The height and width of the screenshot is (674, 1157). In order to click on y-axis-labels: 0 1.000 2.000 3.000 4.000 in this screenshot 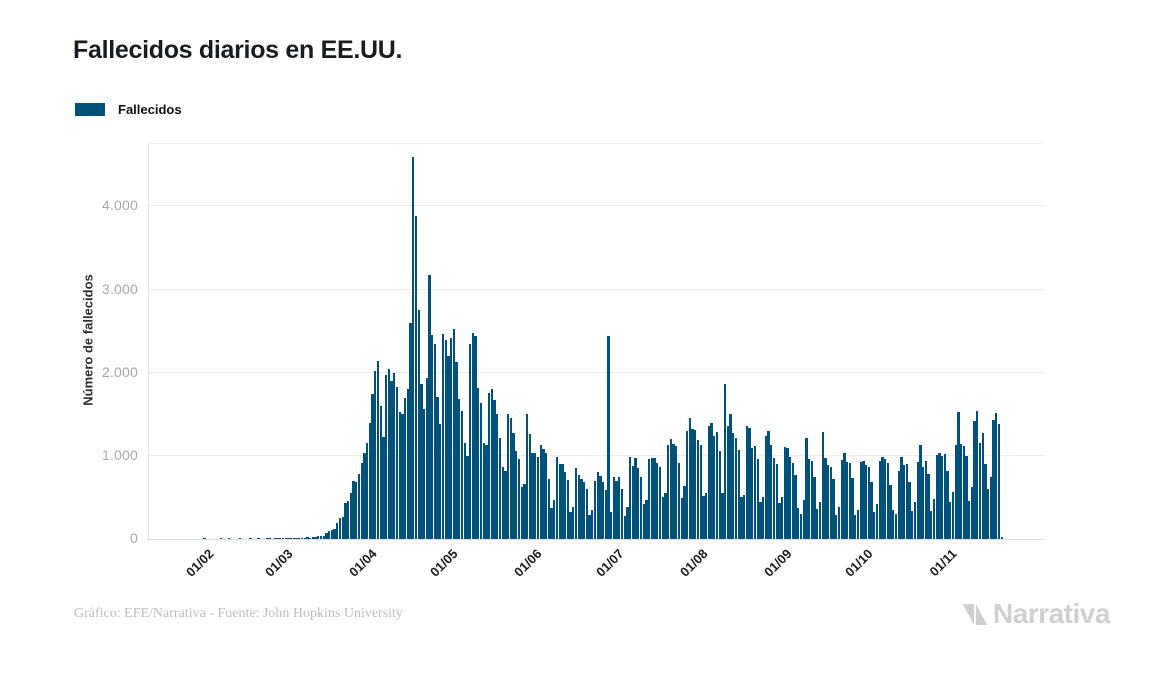, I will do `click(69, 344)`.